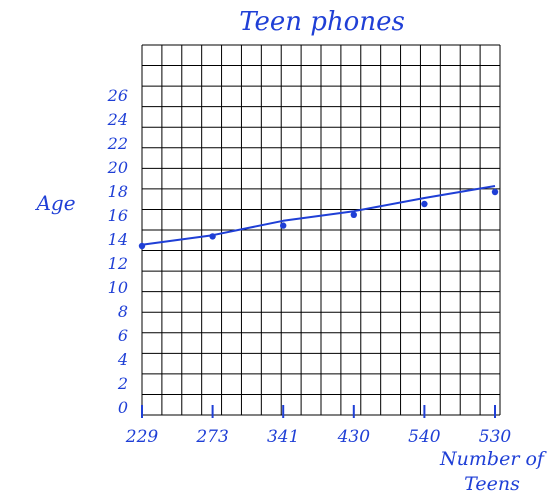  I want to click on y-tick-label: 14, so click(118, 239).